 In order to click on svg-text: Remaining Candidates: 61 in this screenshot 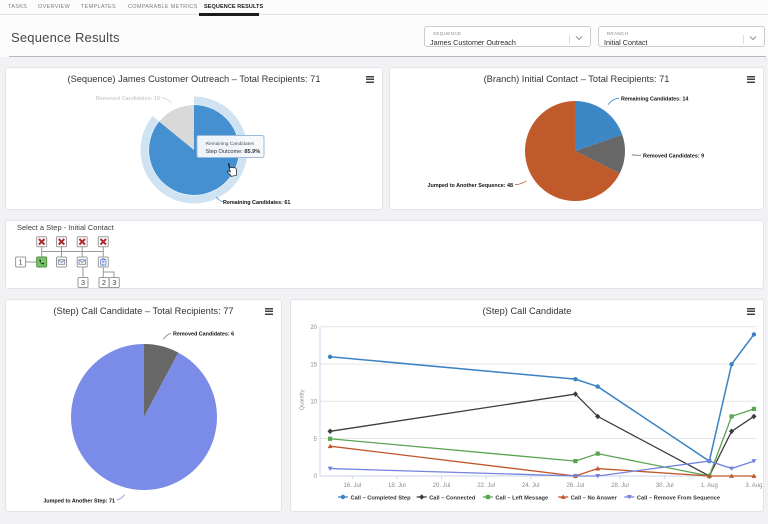, I will do `click(256, 203)`.